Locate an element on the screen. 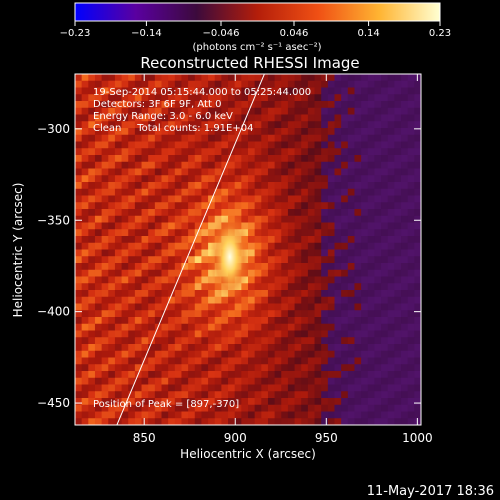 Image resolution: width=500 pixels, height=500 pixels. x-axis-label: Heliocentric X (arcsec) is located at coordinates (248, 454).